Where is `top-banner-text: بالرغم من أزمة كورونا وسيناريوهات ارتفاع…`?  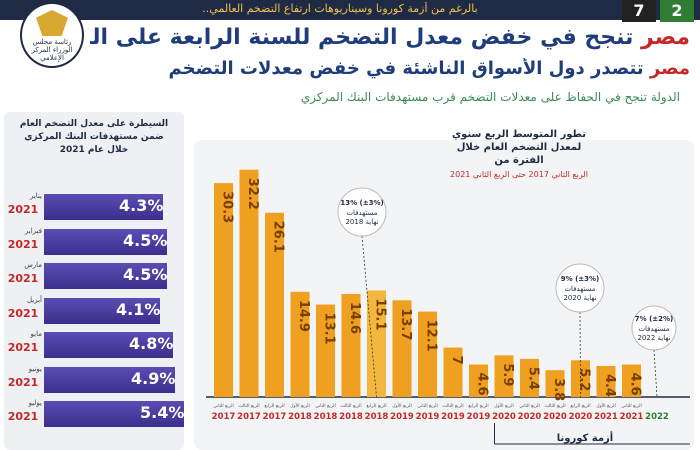 top-banner-text: بالرغم من أزمة كورونا وسيناريوهات ارتفاع… is located at coordinates (340, 8).